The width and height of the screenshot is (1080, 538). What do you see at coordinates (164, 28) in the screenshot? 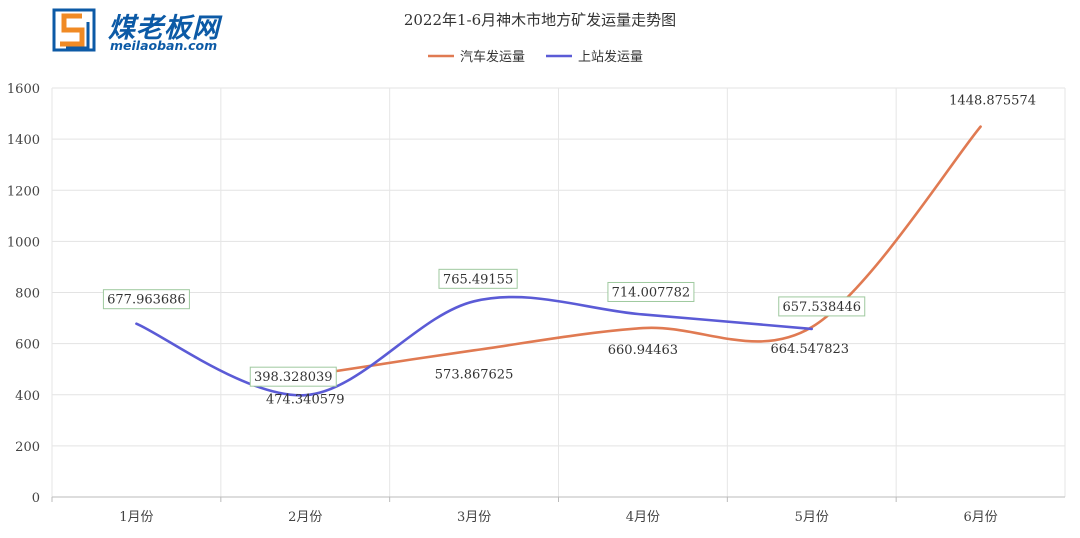
I see `logo-name: 煤老板网` at bounding box center [164, 28].